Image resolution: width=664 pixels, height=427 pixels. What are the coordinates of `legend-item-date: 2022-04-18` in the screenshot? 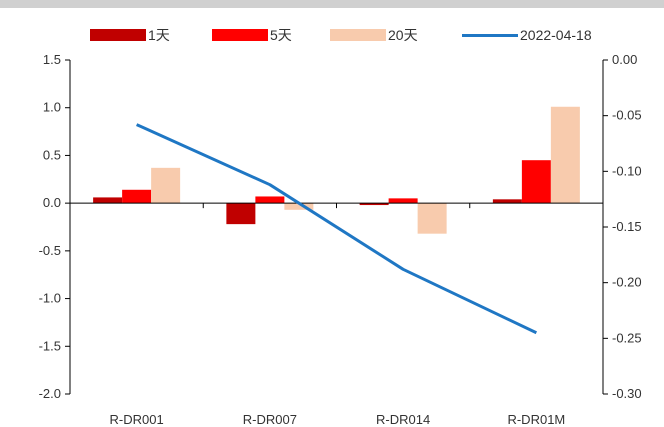 It's located at (527, 35).